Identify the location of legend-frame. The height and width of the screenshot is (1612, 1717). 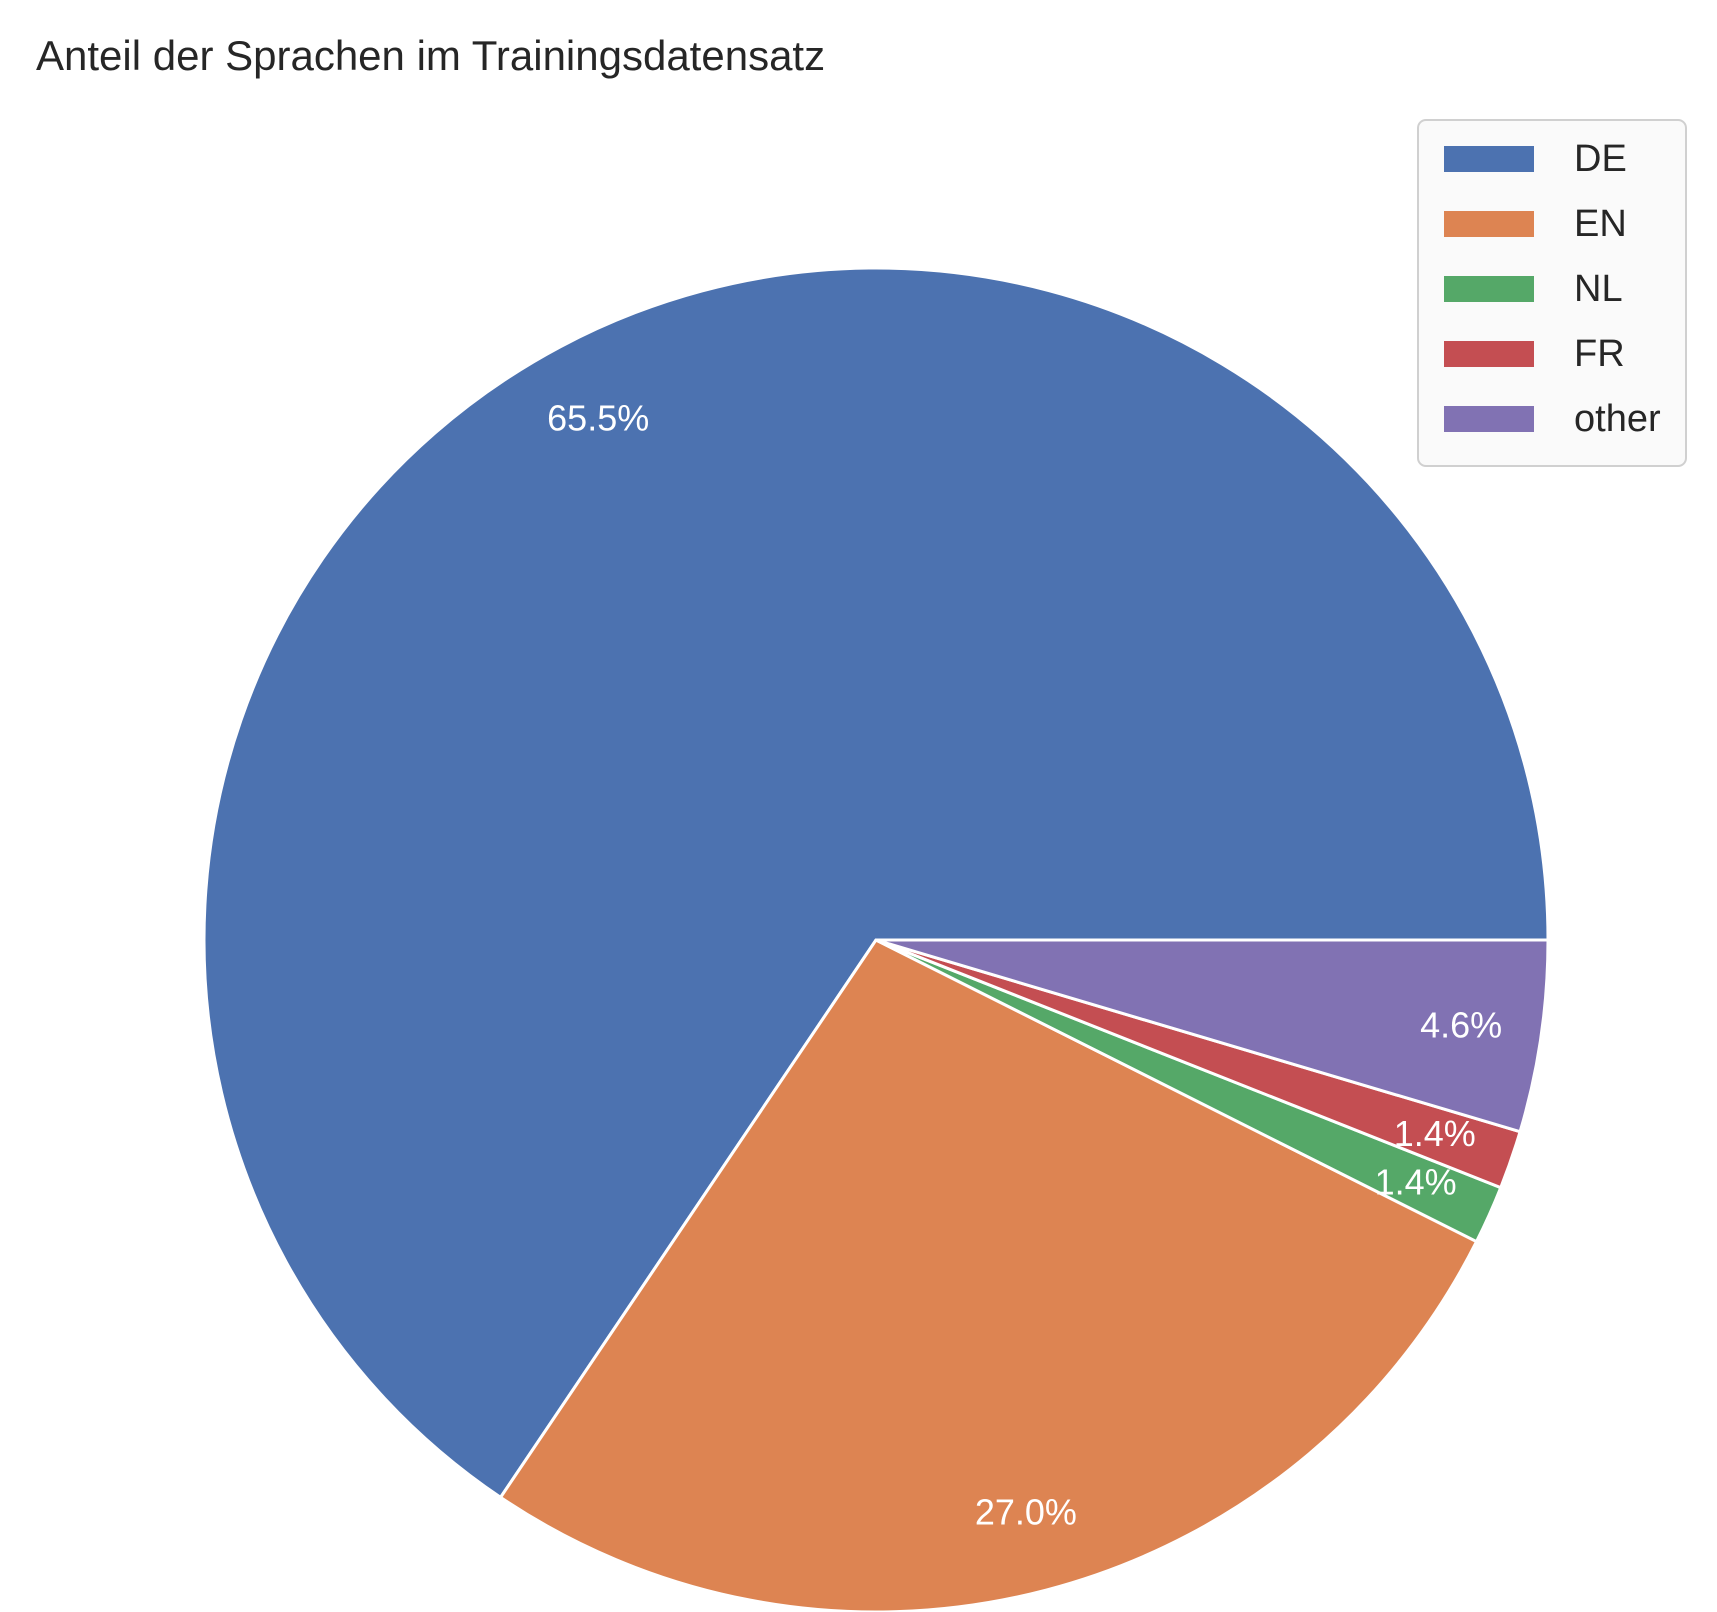
(1552, 293).